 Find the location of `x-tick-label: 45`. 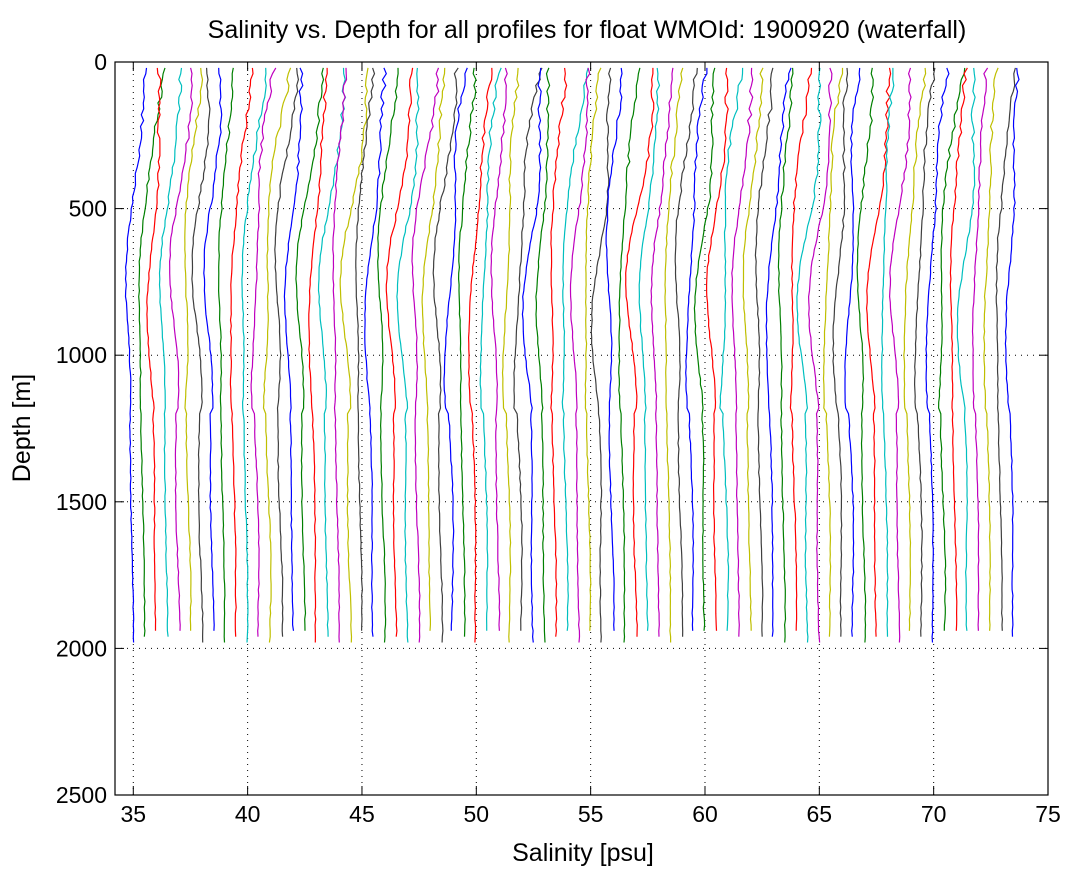

x-tick-label: 45 is located at coordinates (362, 814).